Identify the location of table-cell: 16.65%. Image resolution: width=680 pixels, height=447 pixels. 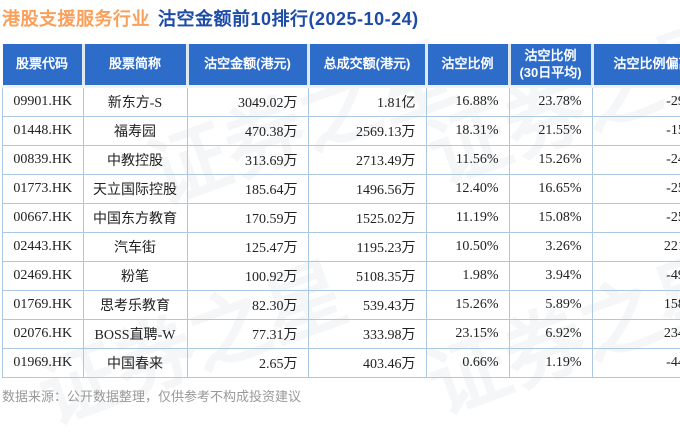
(550, 189).